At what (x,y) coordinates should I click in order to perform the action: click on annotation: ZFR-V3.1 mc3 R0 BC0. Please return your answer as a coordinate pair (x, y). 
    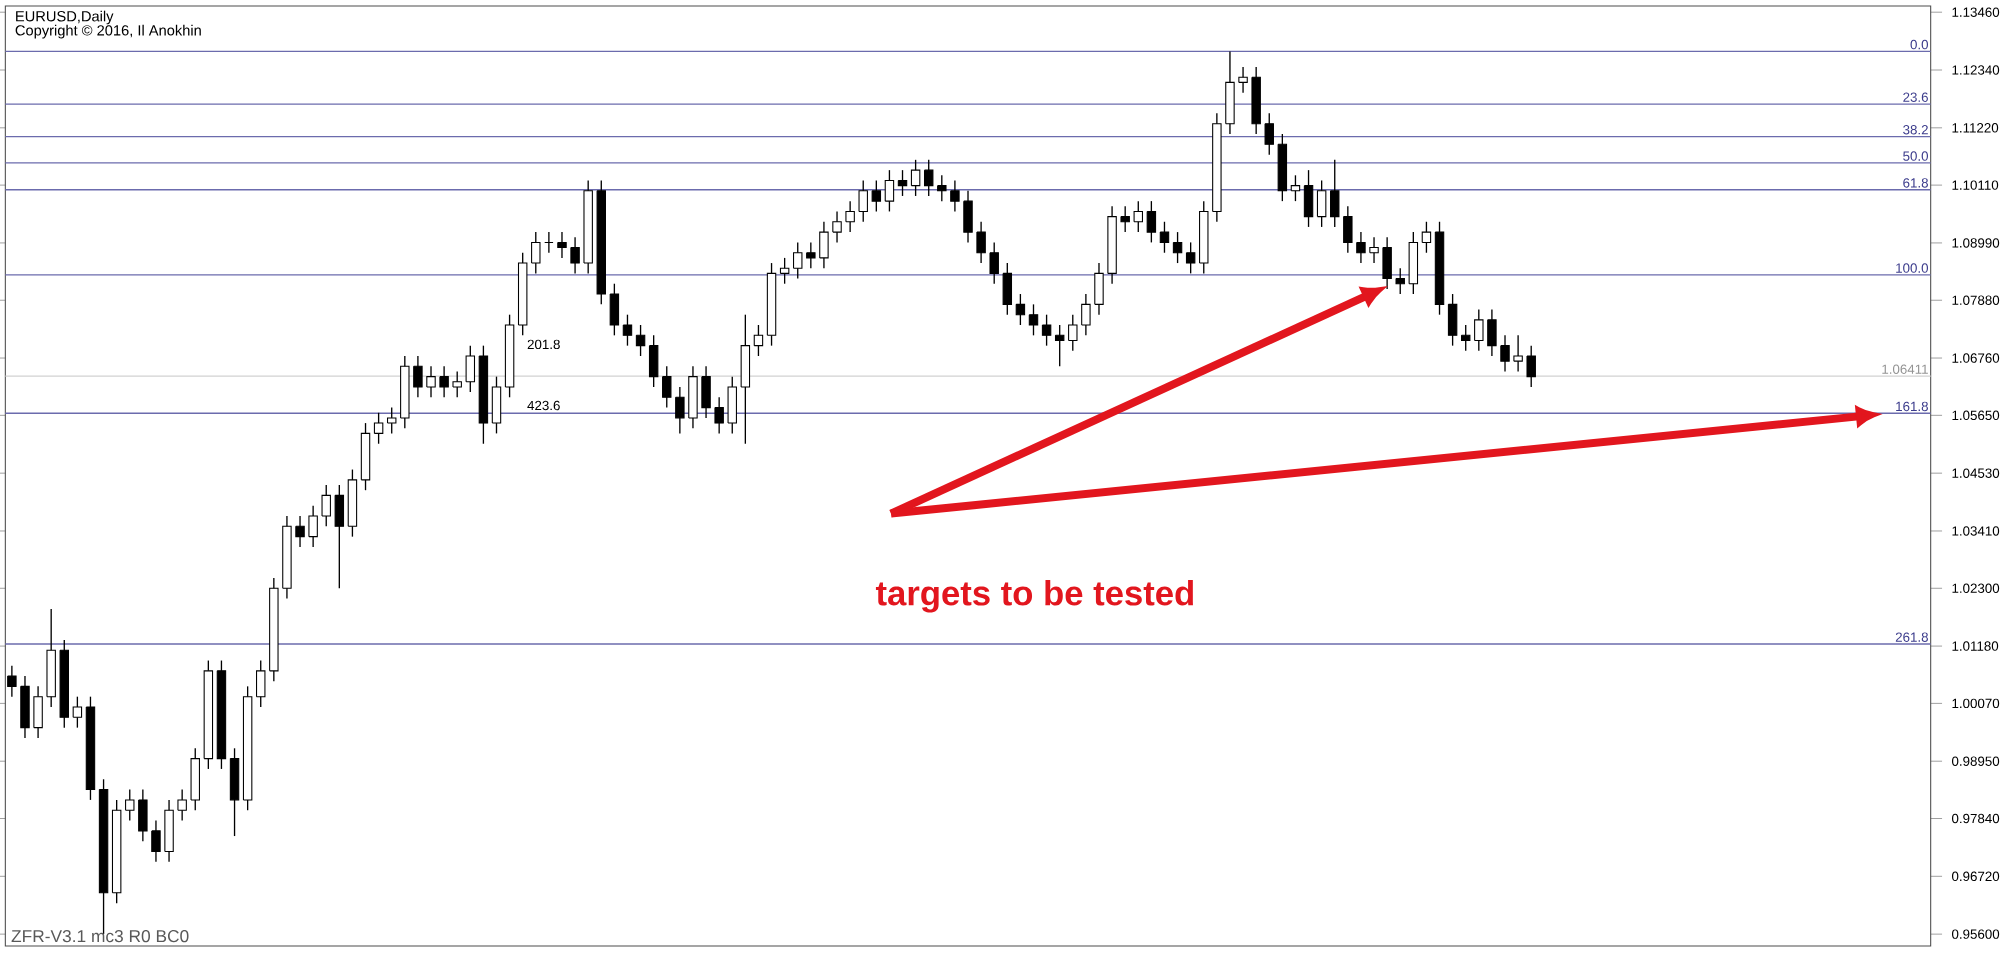
    Looking at the image, I should click on (100, 936).